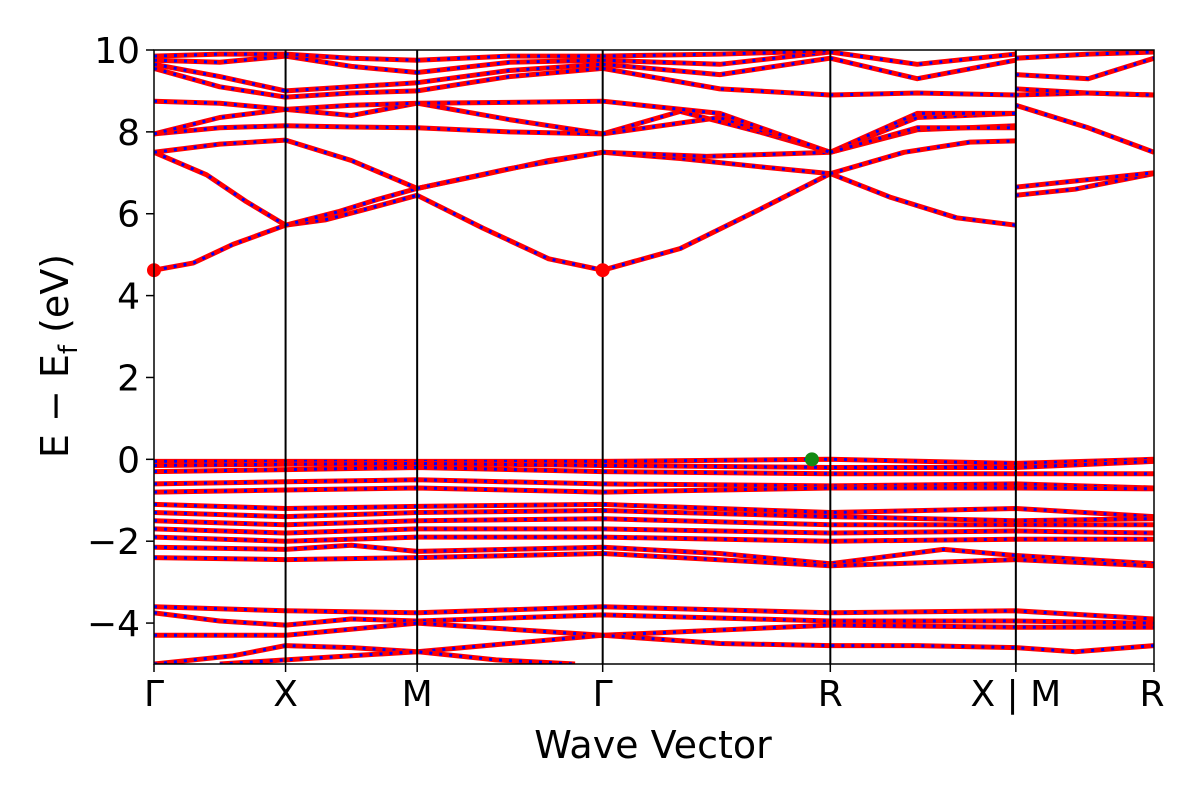 The width and height of the screenshot is (1200, 800). Describe the element at coordinates (1015, 694) in the screenshot. I see `x-tick-label-6: X | M` at that location.